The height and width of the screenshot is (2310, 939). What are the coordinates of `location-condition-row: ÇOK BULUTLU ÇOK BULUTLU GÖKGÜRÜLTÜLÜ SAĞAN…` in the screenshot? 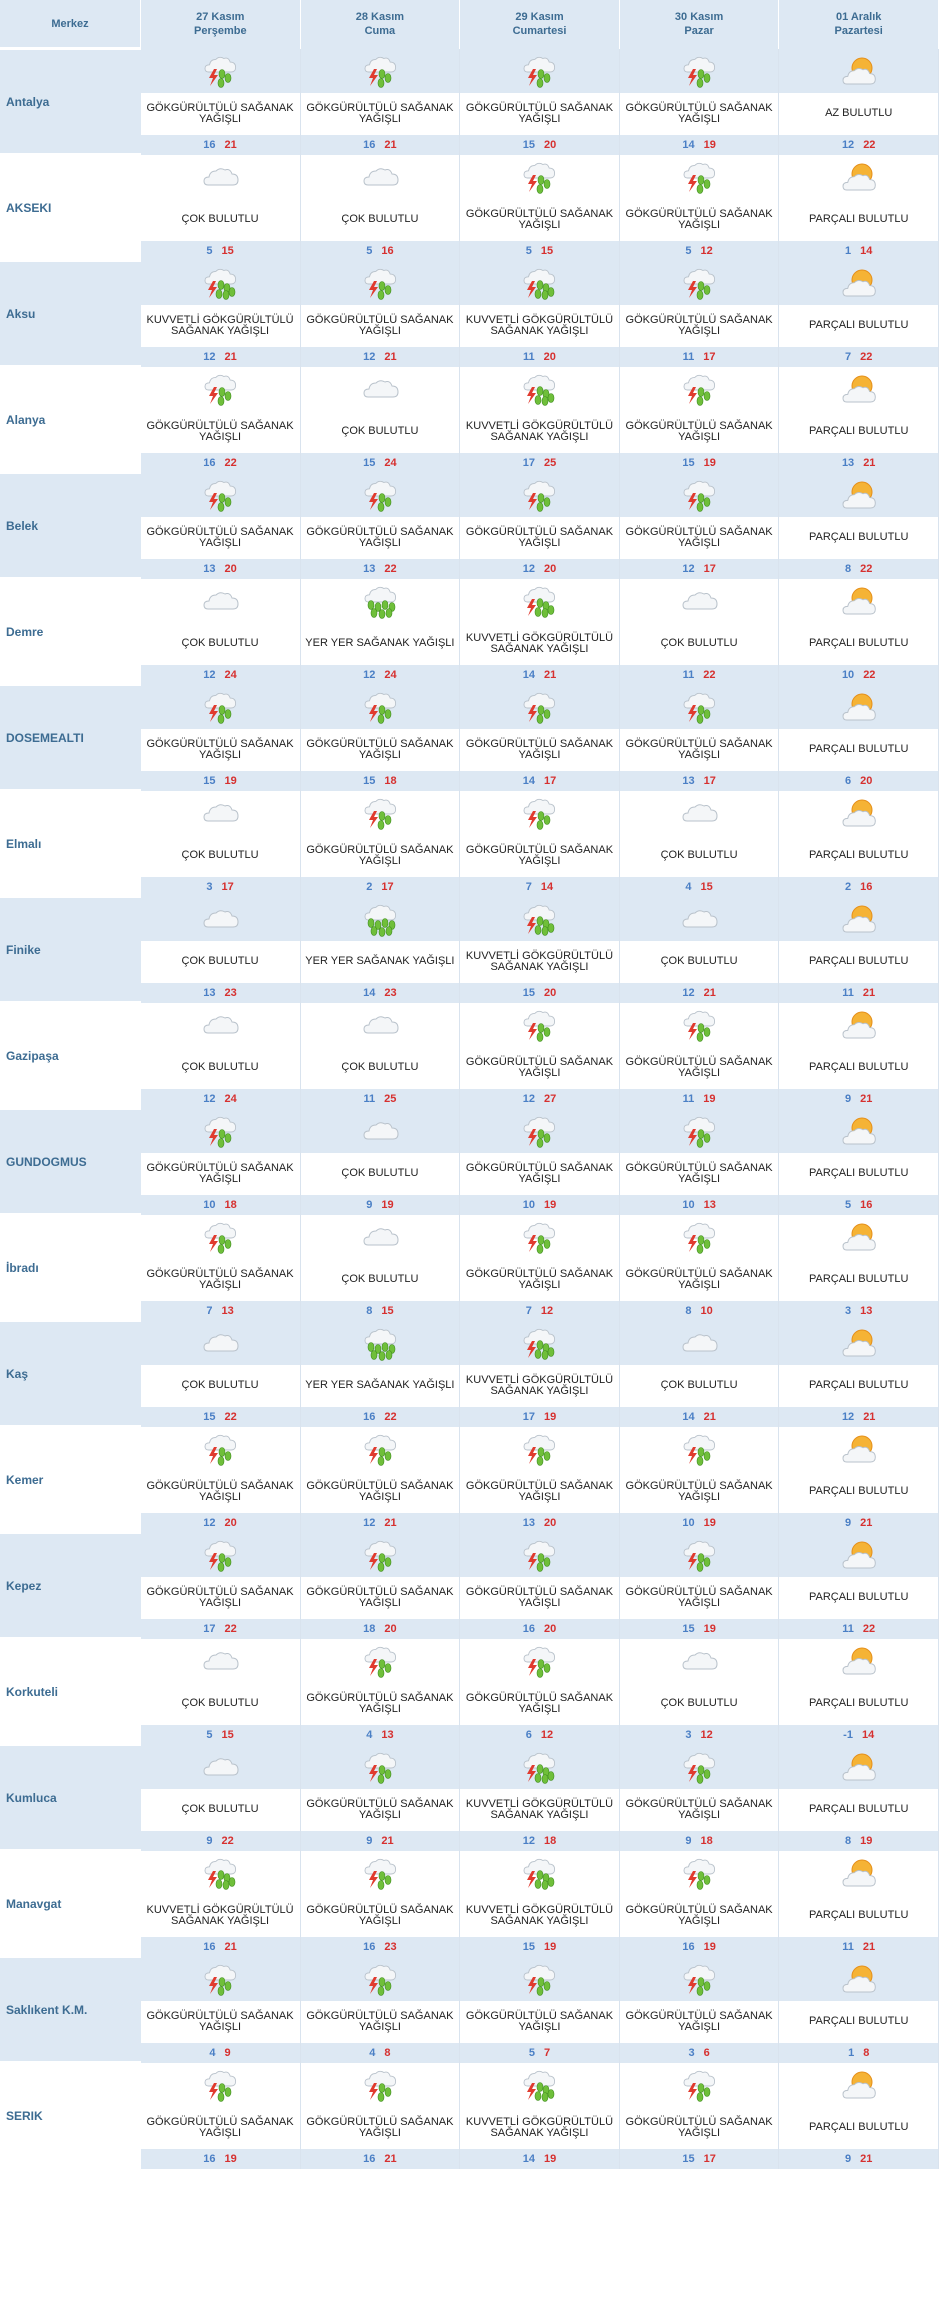 It's located at (469, 219).